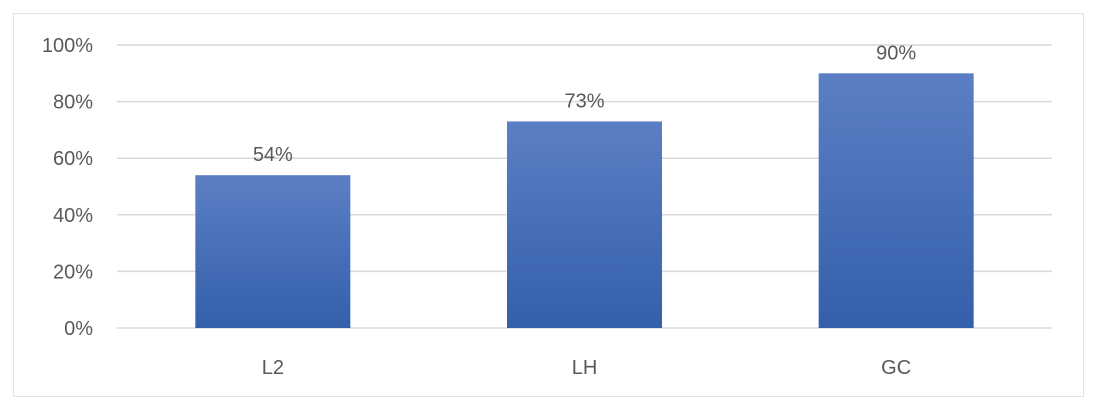 The height and width of the screenshot is (415, 1105). Describe the element at coordinates (896, 368) in the screenshot. I see `x-category-label: GC` at that location.